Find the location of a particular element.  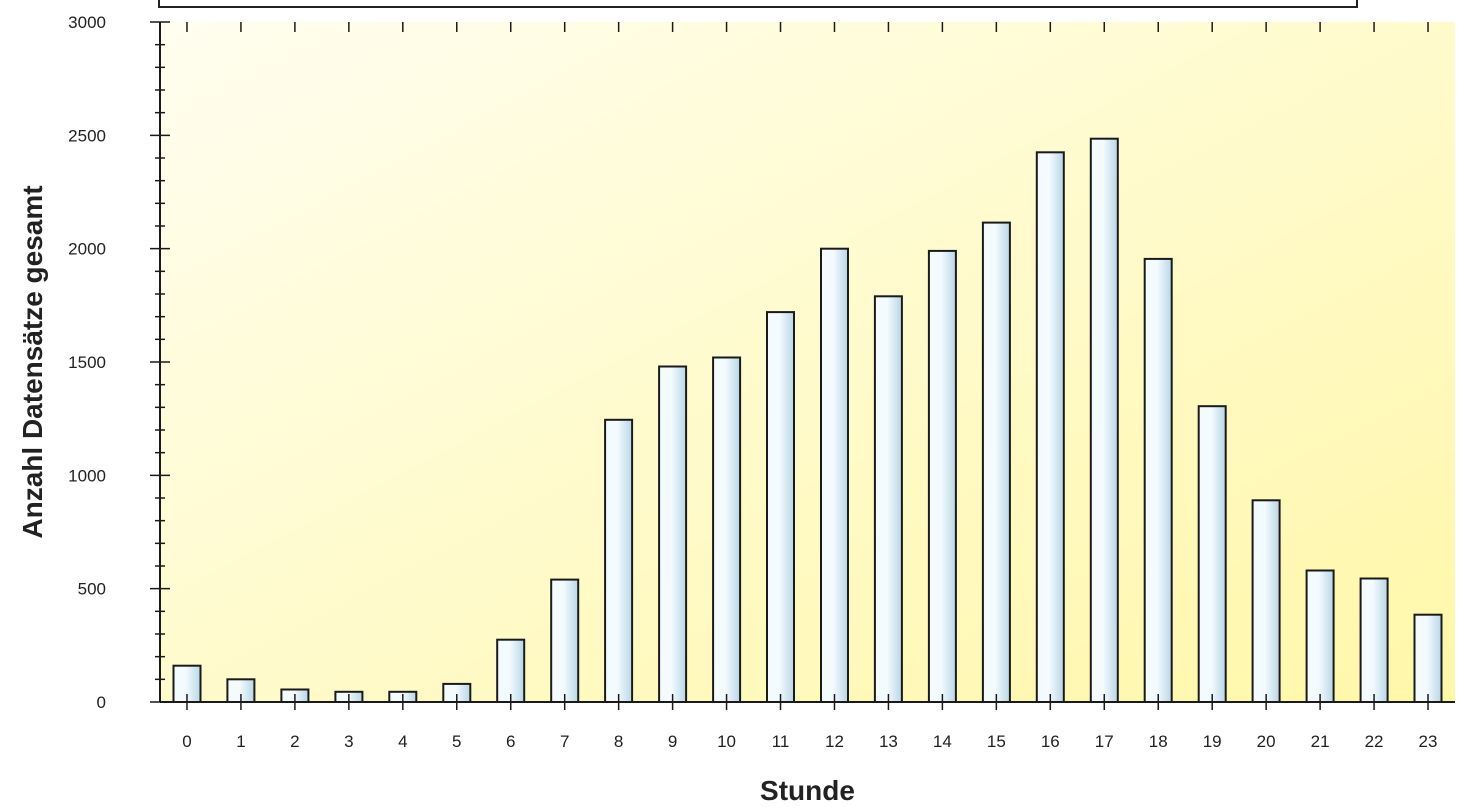

x-tick-label: 20 is located at coordinates (1266, 741).